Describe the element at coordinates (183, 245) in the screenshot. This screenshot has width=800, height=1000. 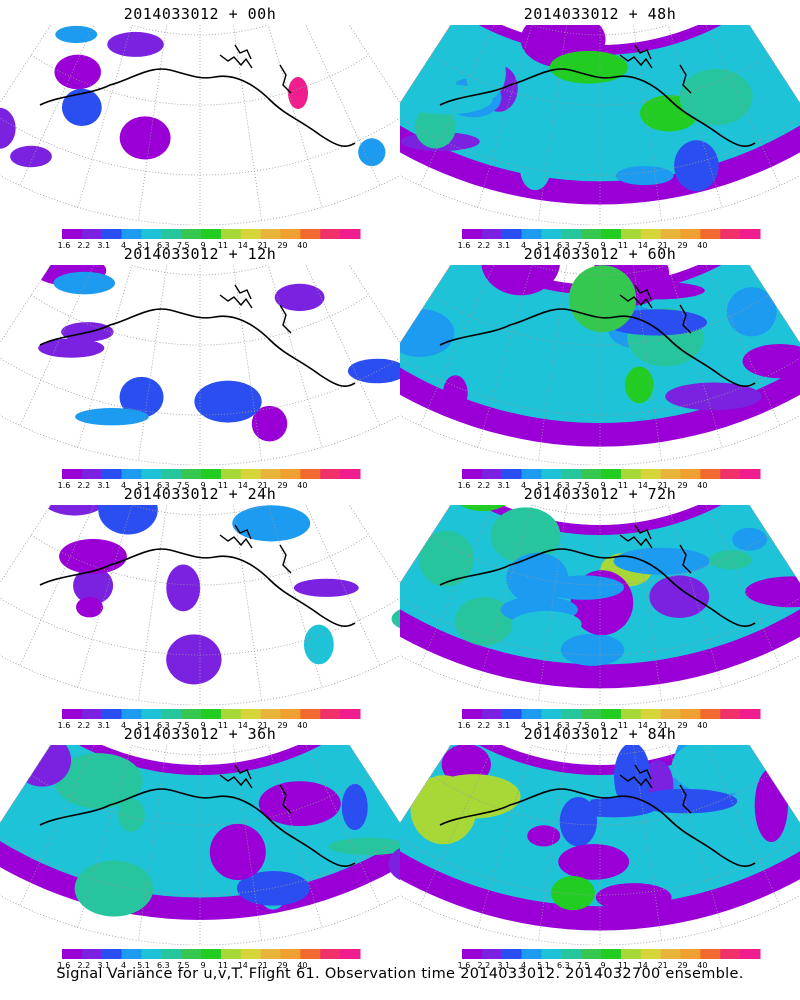
I see `colorbar-tick-label: 7.5` at that location.